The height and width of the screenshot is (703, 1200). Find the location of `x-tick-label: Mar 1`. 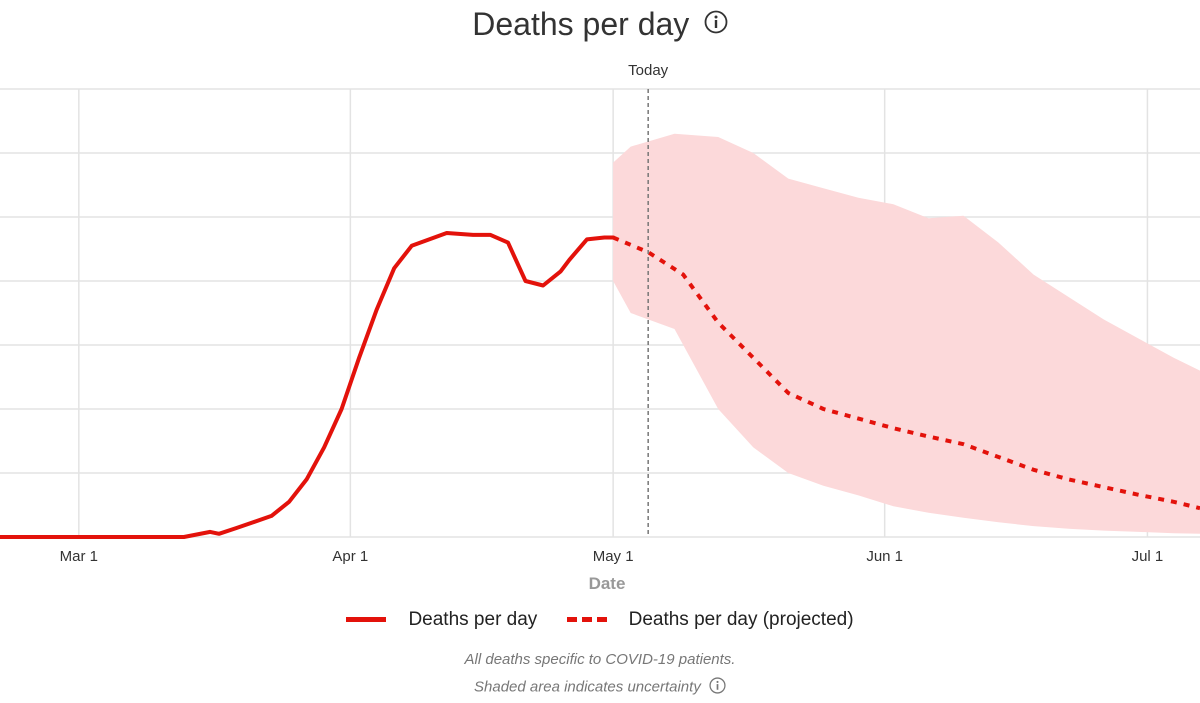

x-tick-label: Mar 1 is located at coordinates (79, 556).